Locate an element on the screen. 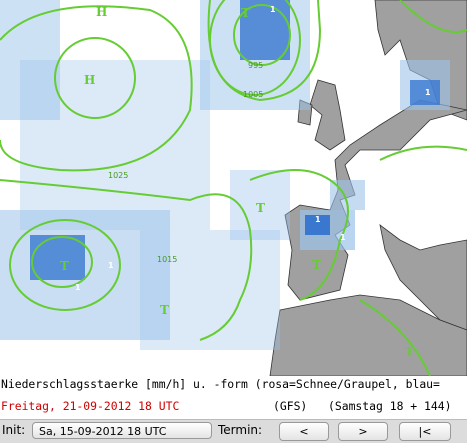 The height and width of the screenshot is (443, 467). pressure-label: 1005 is located at coordinates (253, 94).